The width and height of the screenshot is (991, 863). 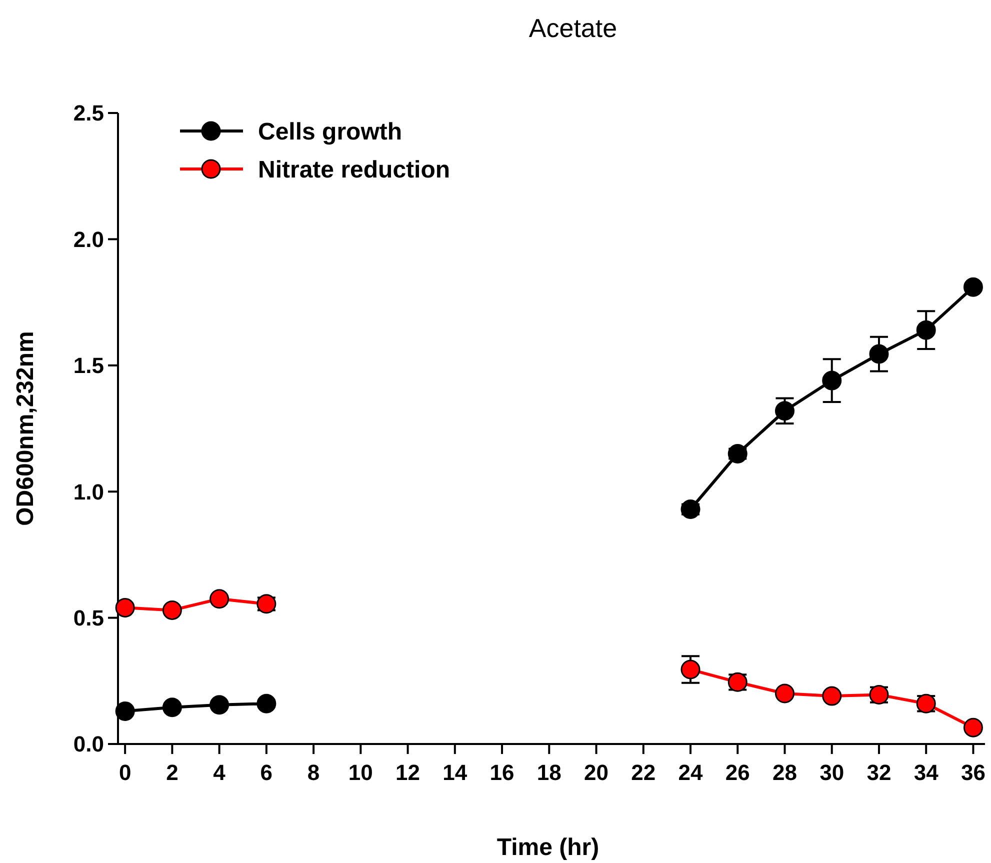 I want to click on x-tick-label: 14, so click(x=455, y=772).